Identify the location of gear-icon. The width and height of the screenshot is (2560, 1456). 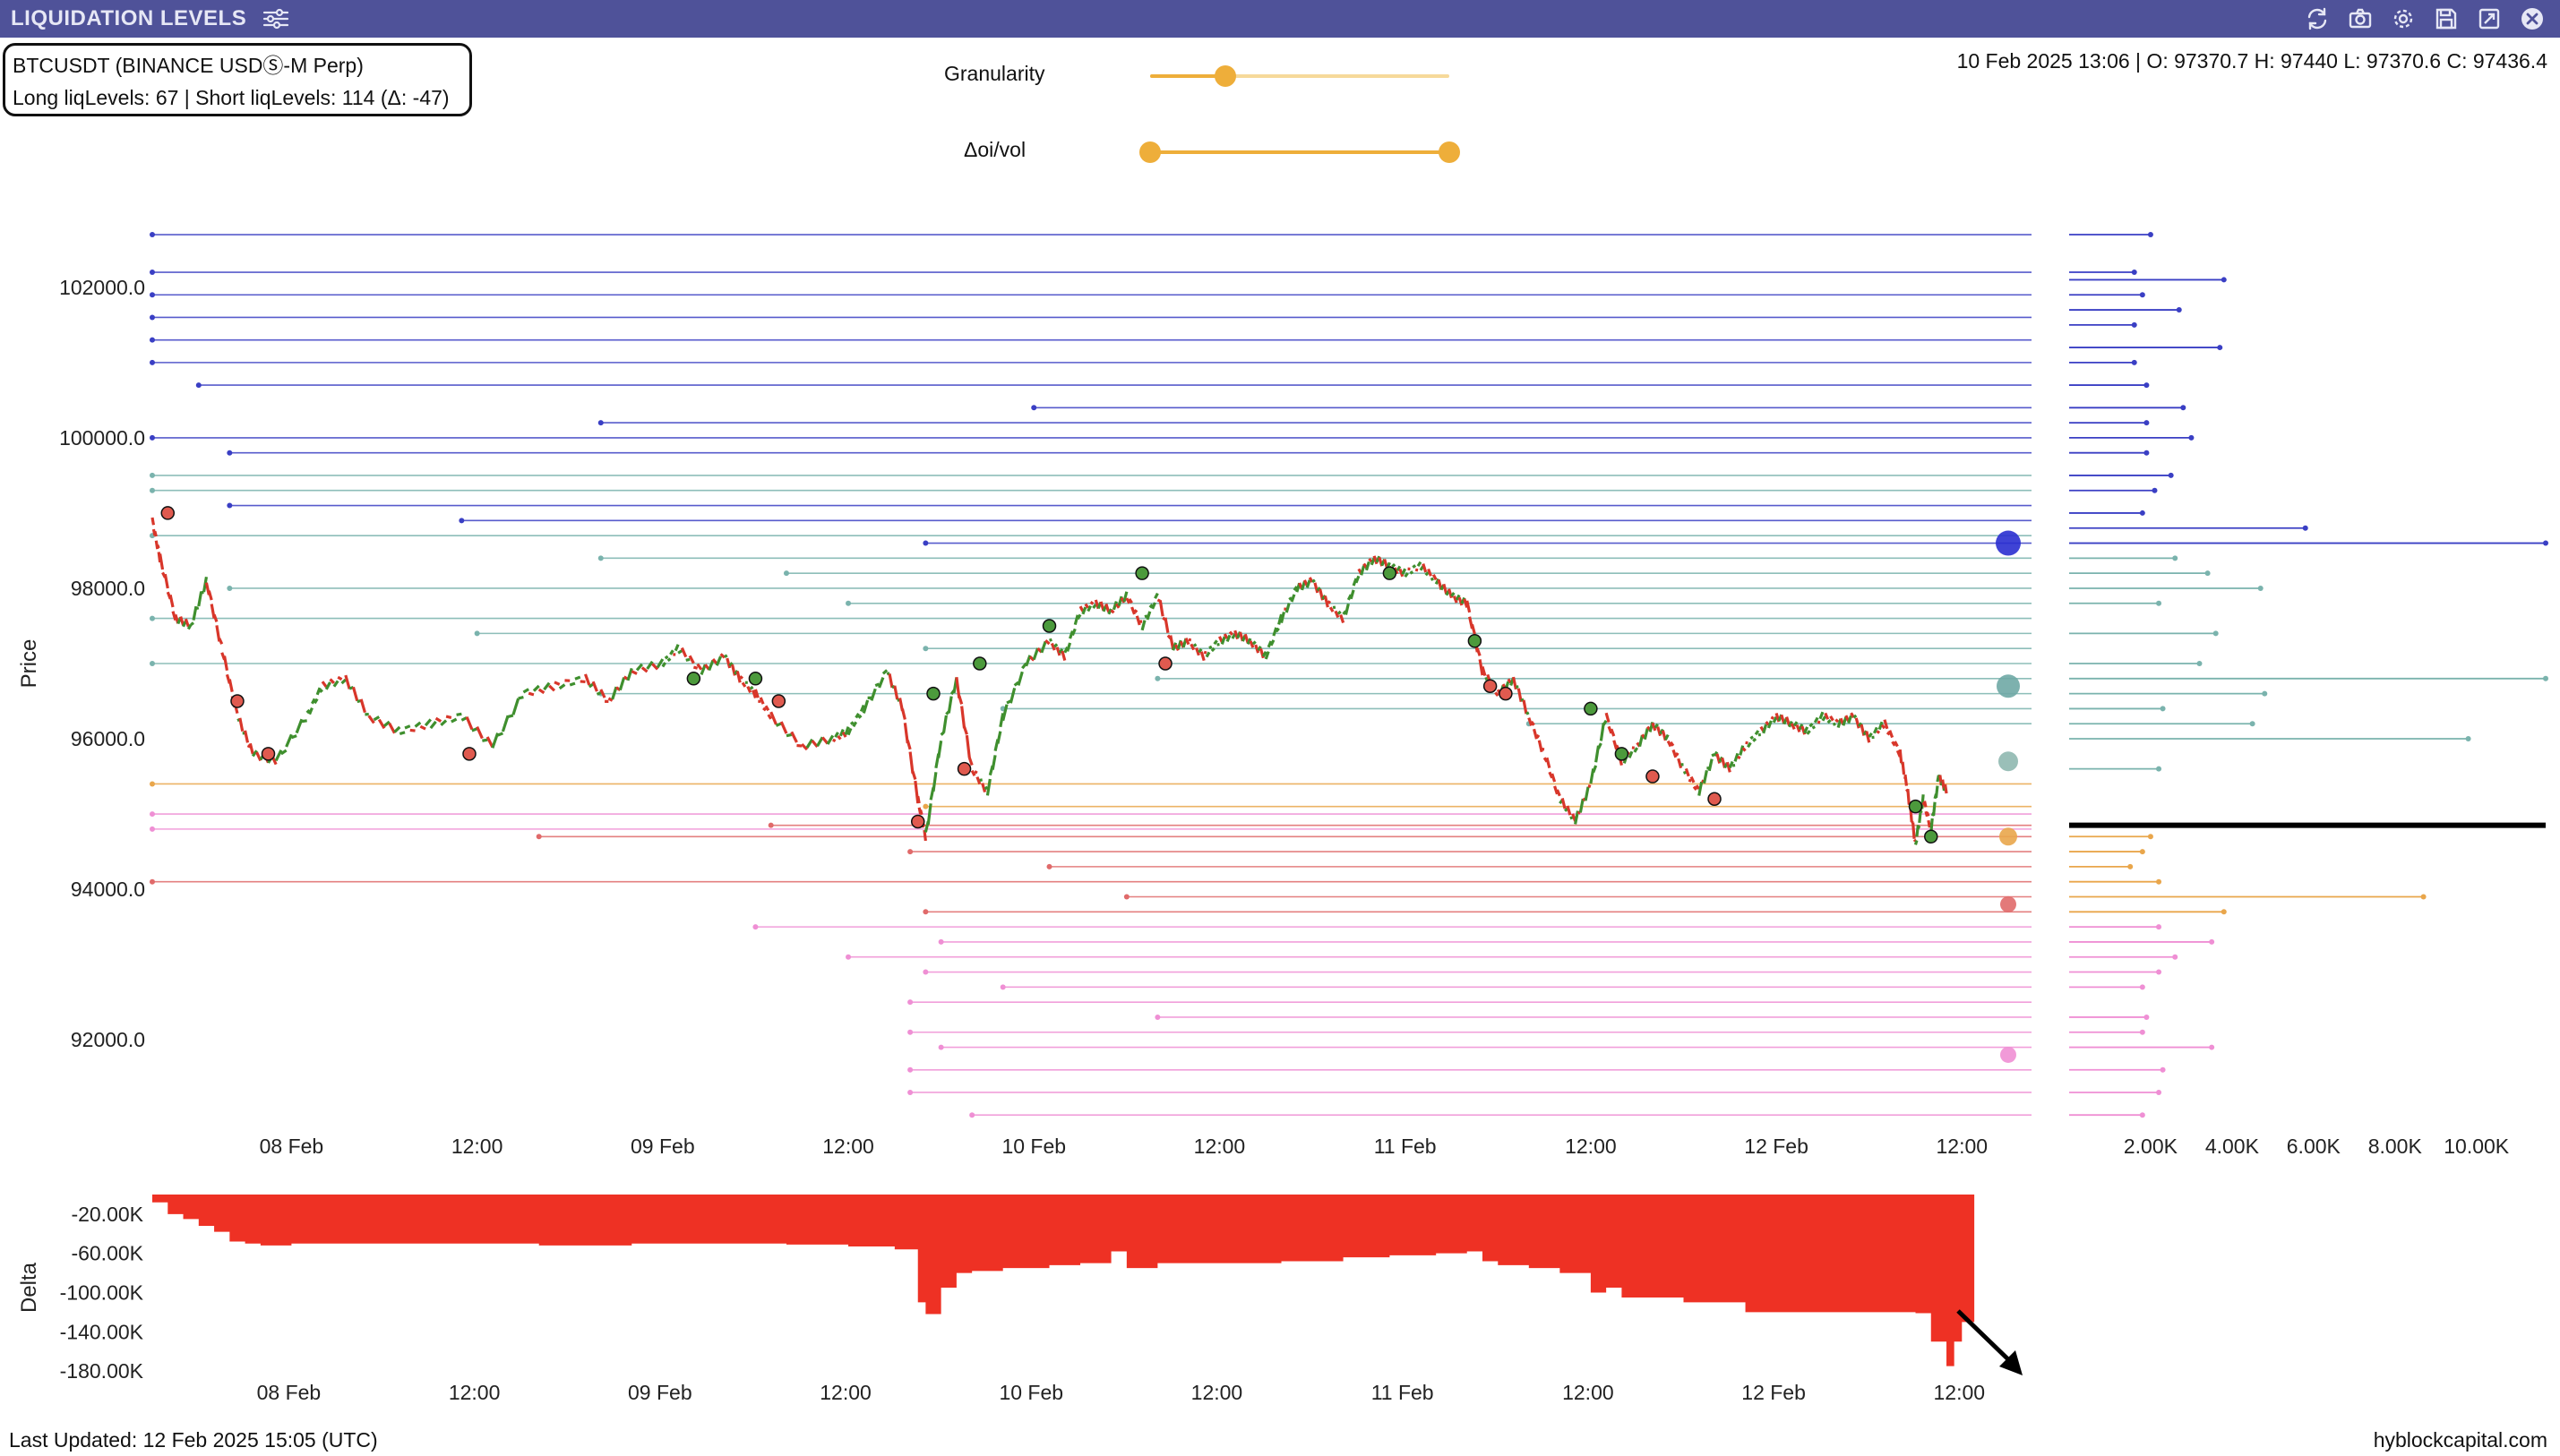
(2403, 19).